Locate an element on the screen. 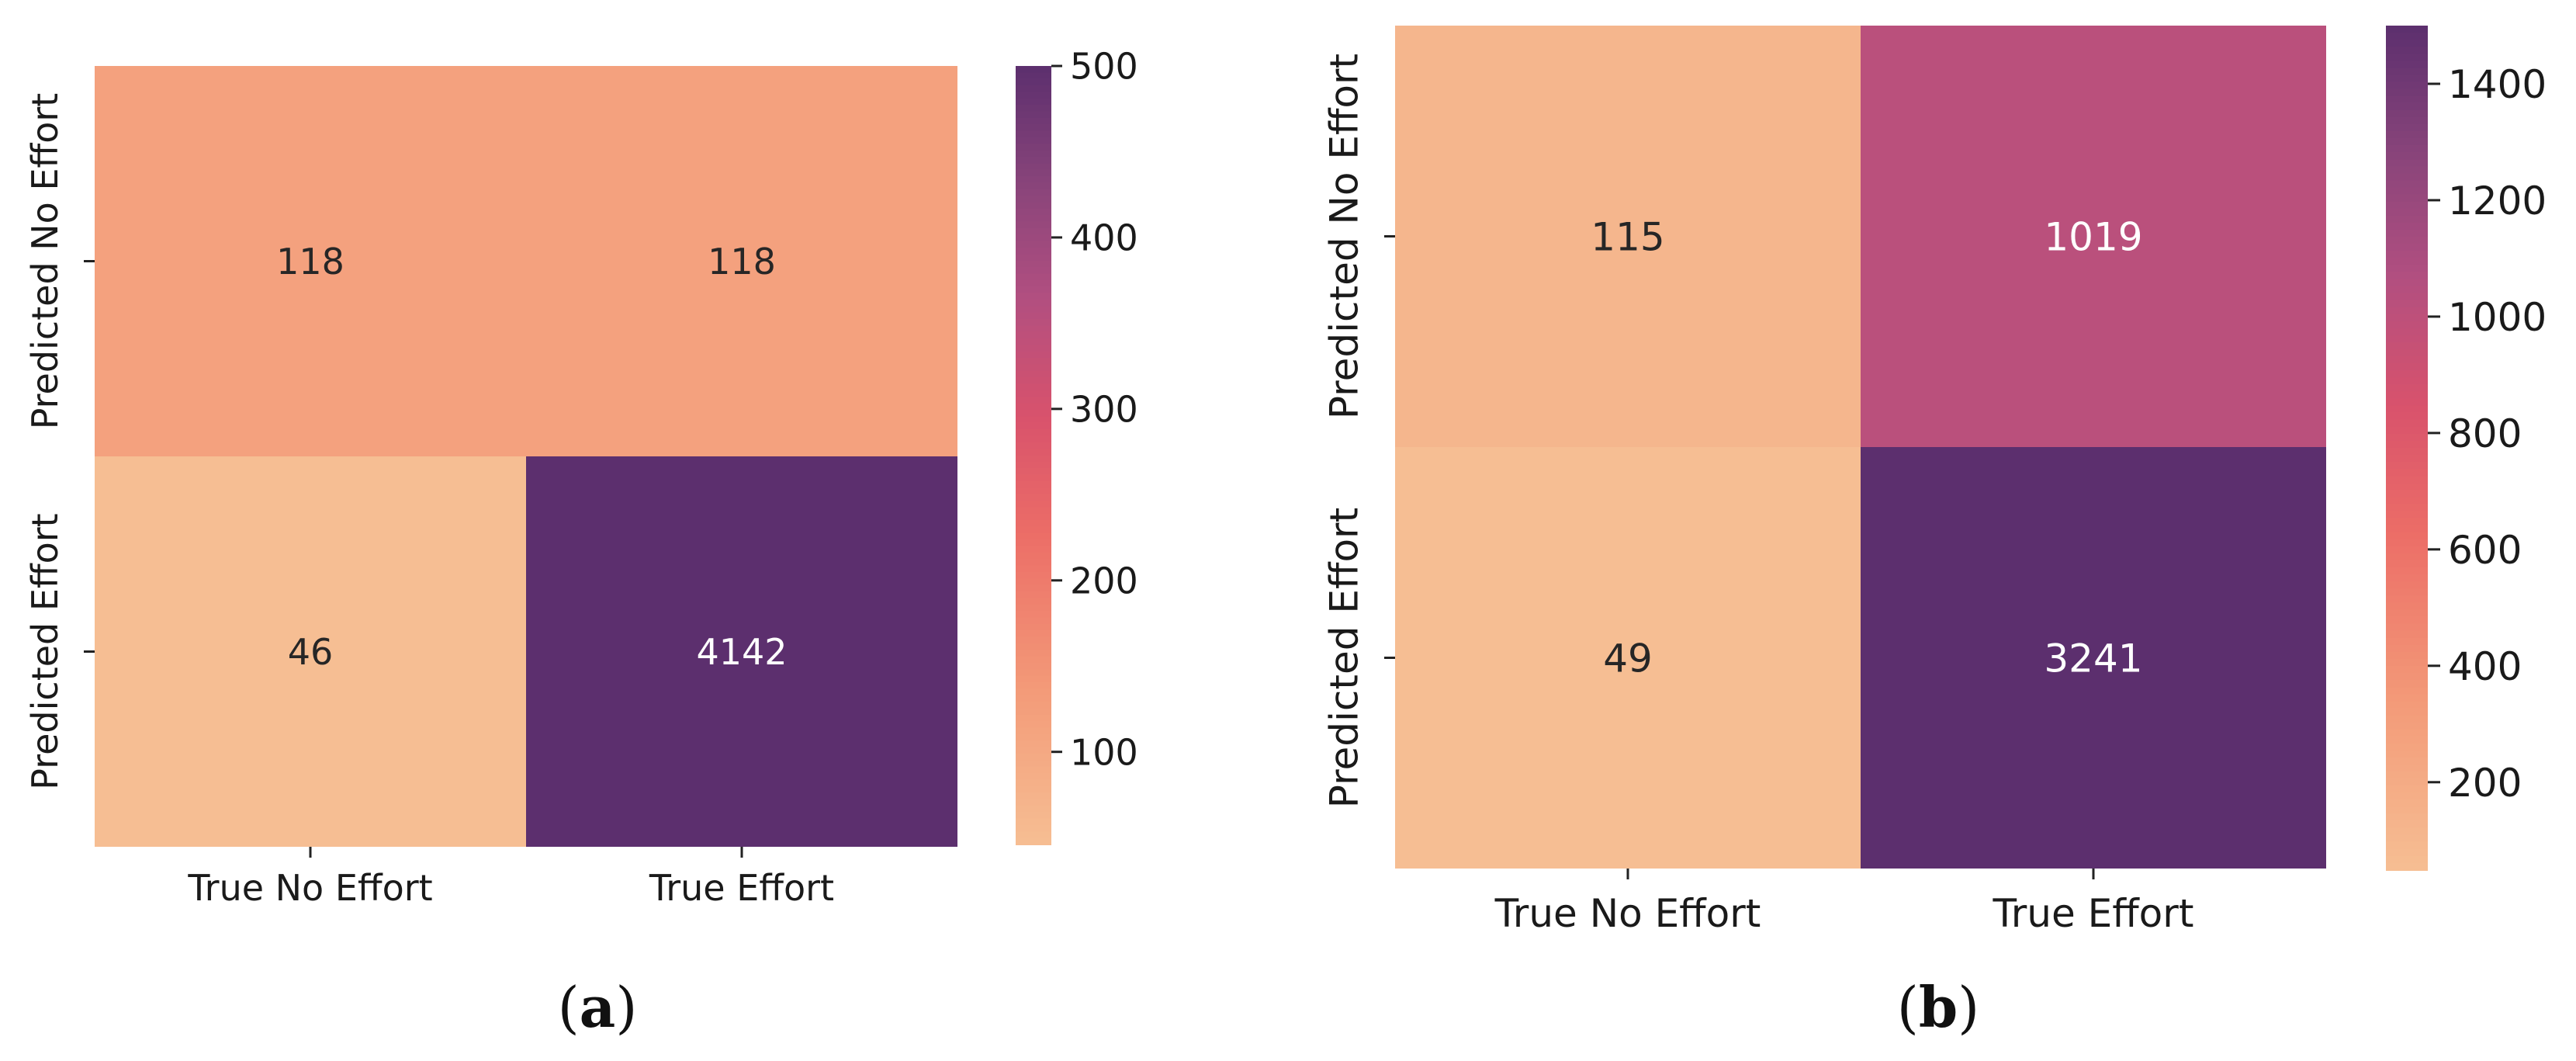 The width and height of the screenshot is (2576, 1061). x-tick-label: True No Effort is located at coordinates (1627, 913).